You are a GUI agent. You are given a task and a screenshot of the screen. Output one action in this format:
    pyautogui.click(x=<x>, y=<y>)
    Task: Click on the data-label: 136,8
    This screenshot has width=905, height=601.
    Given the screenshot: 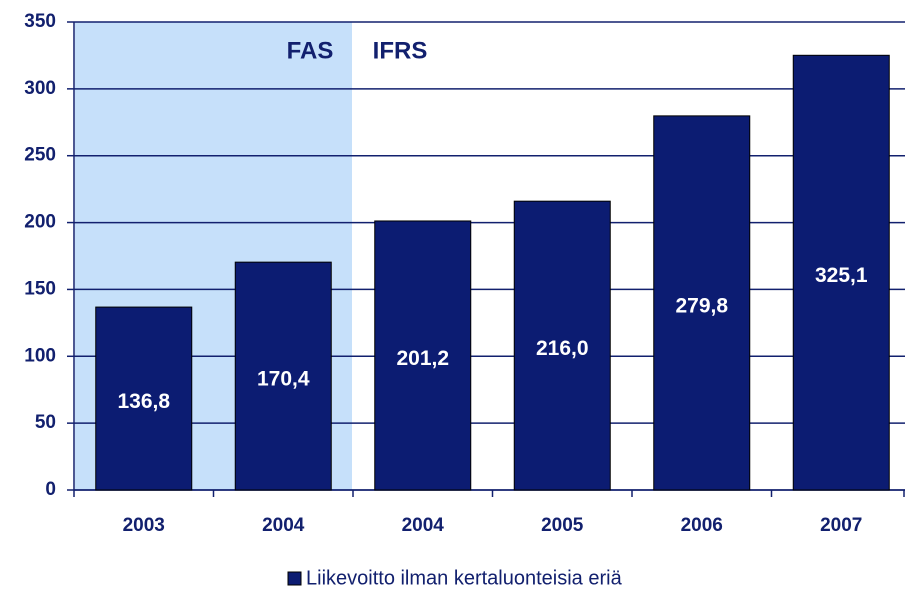 What is the action you would take?
    pyautogui.click(x=143, y=401)
    